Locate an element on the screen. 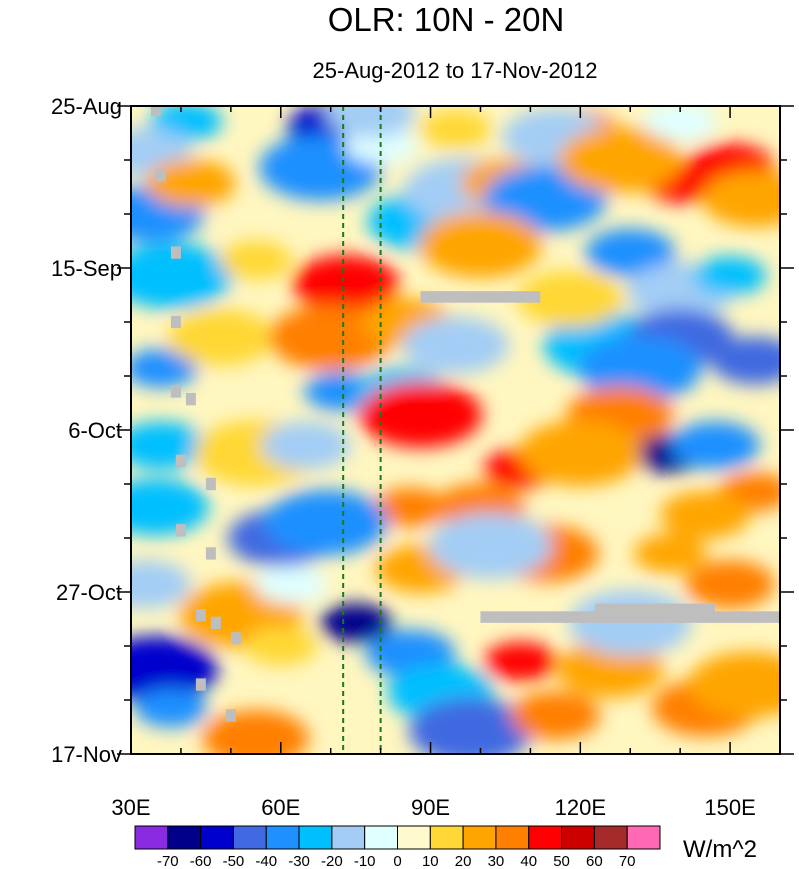  y-tick-label: 17-Nov is located at coordinates (86, 754).